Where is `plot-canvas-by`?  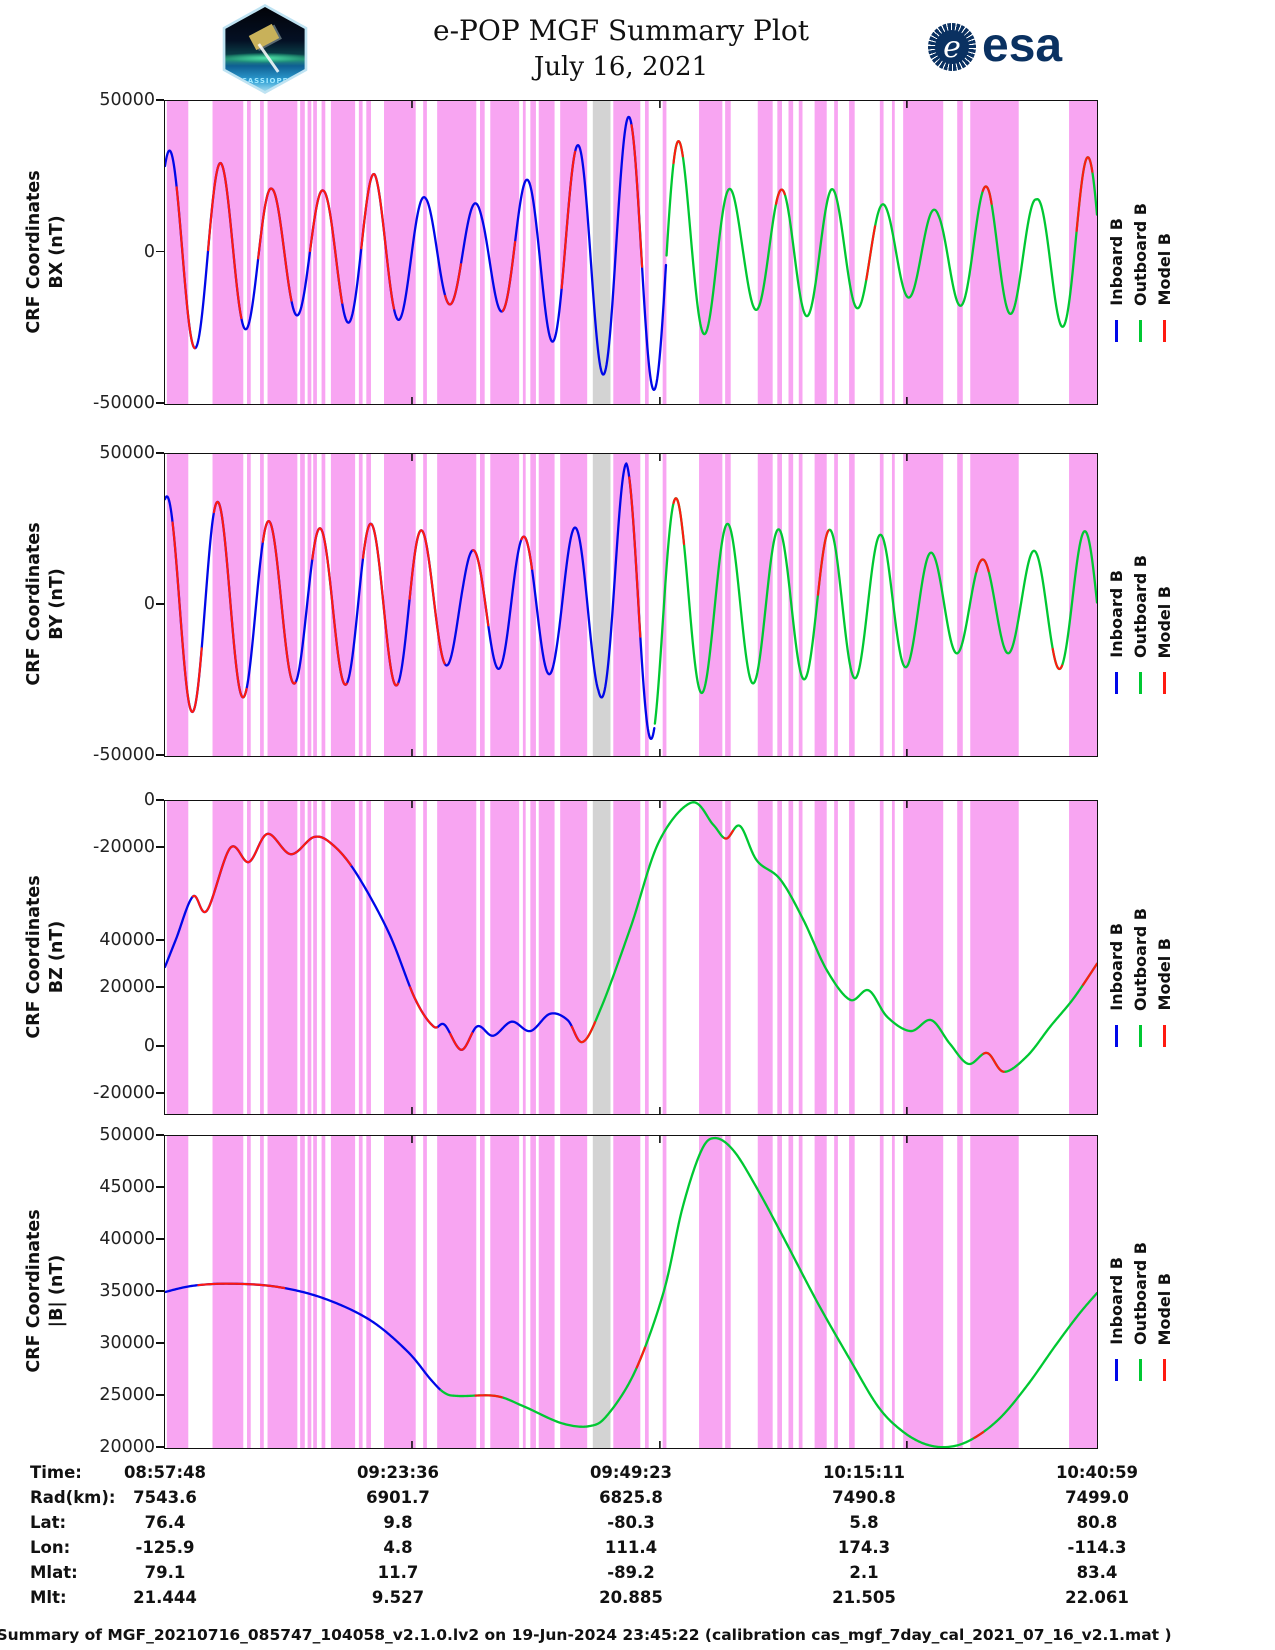
plot-canvas-by is located at coordinates (630, 605).